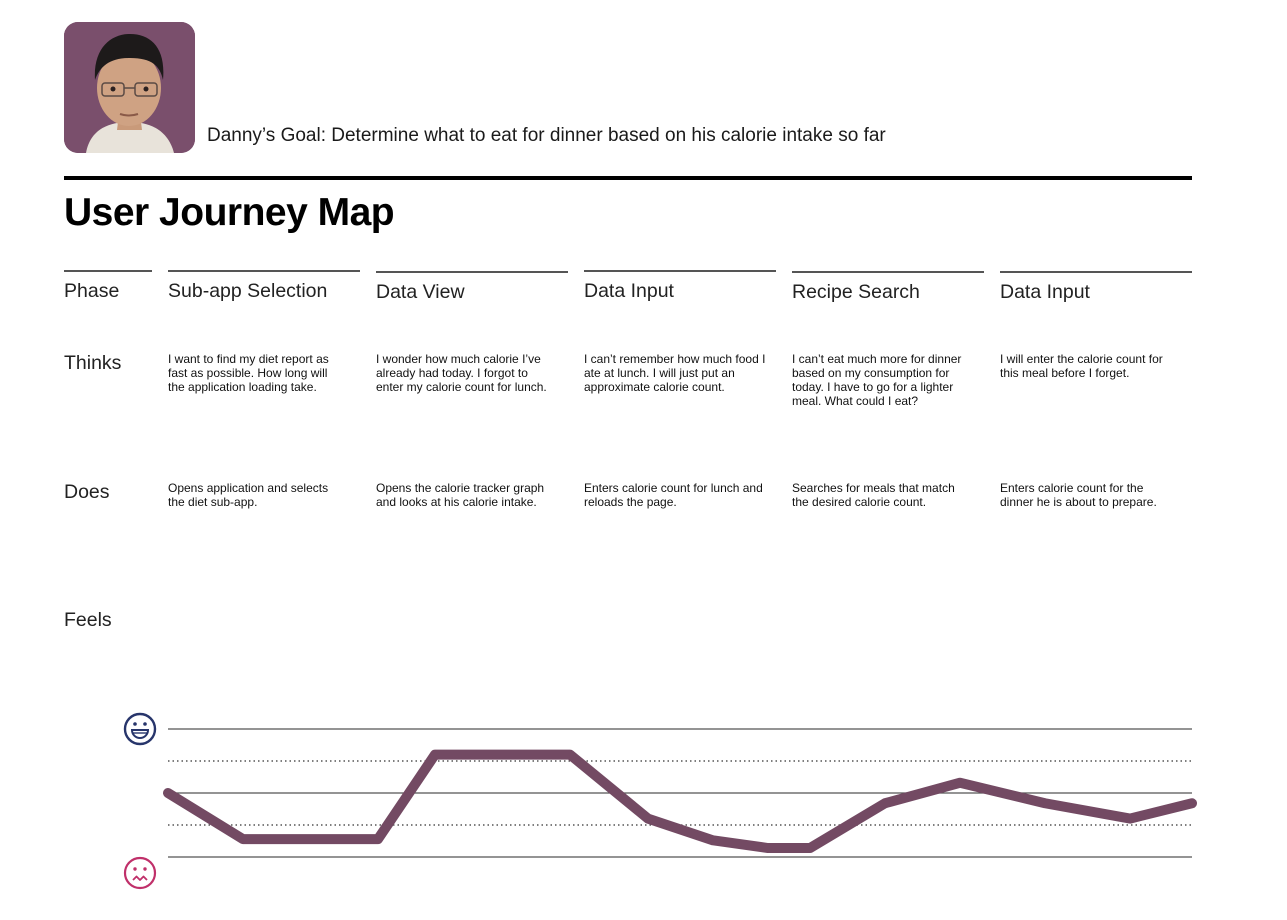  I want to click on feels-row-label: Feels, so click(88, 620).